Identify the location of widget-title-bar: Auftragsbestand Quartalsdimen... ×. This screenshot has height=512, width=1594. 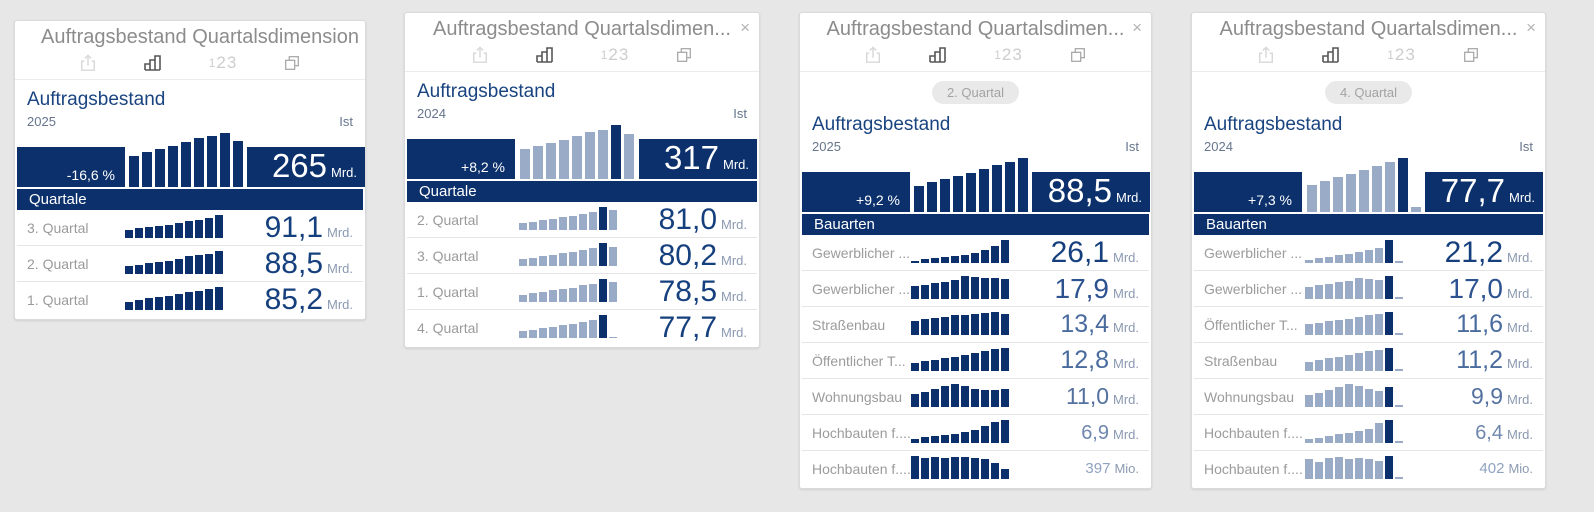
(975, 27).